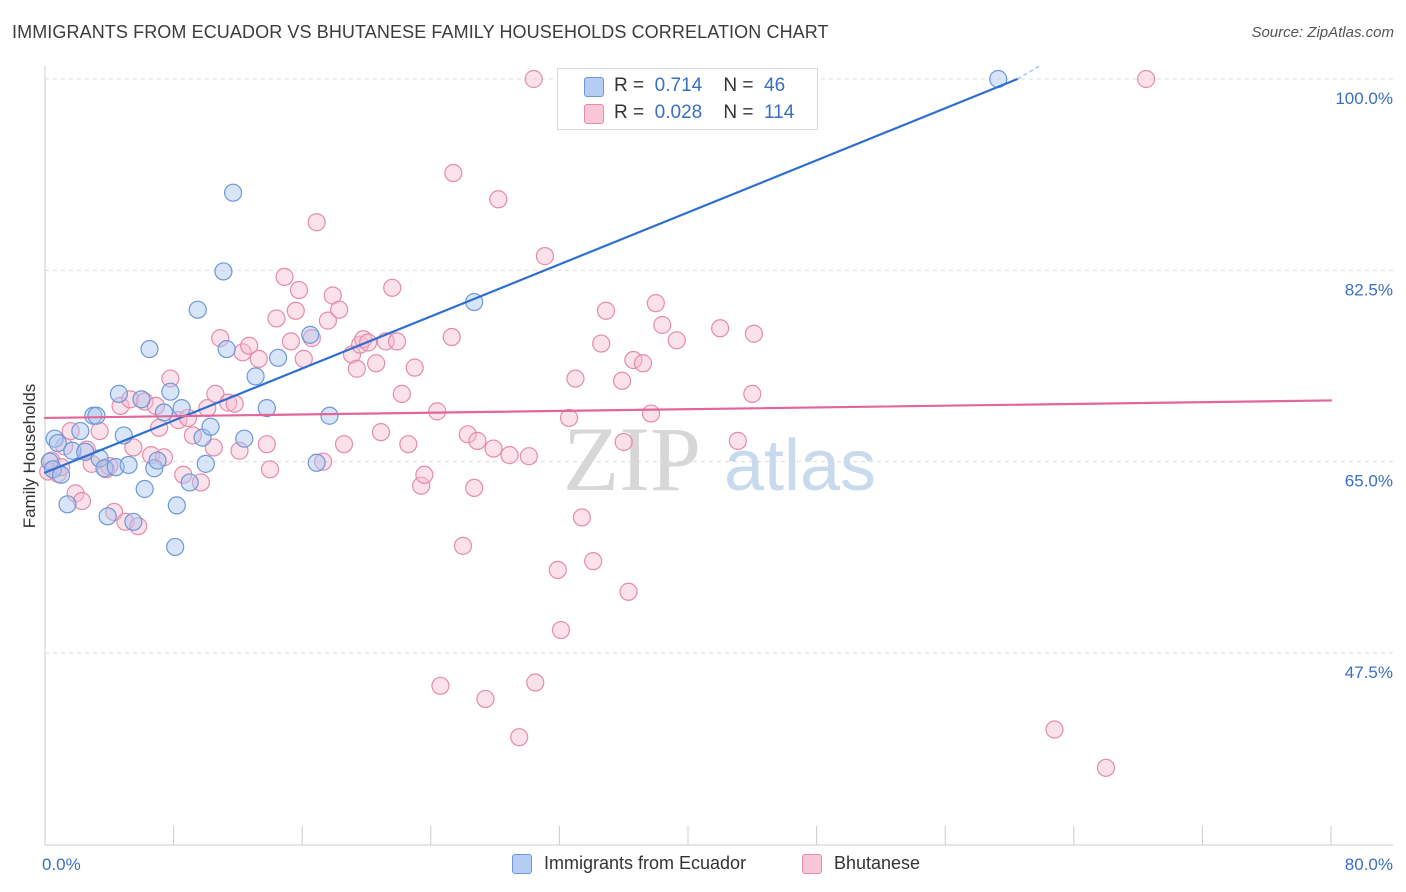 Image resolution: width=1406 pixels, height=892 pixels. Describe the element at coordinates (645, 863) in the screenshot. I see `legend-label-ecuador: Immigrants from Ecuador` at that location.